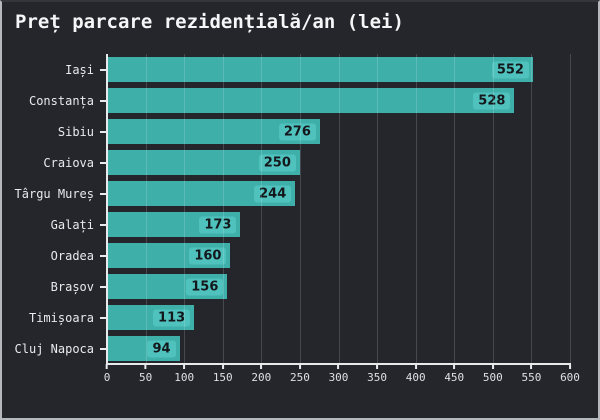  I want to click on x-tick-label: 550, so click(531, 377).